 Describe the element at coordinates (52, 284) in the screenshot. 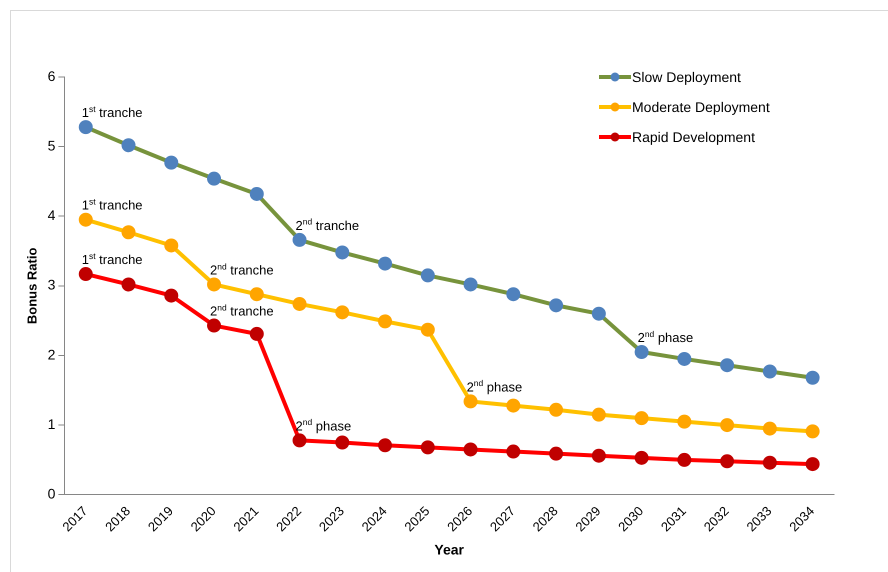

I see `y-tick-label: 3` at that location.